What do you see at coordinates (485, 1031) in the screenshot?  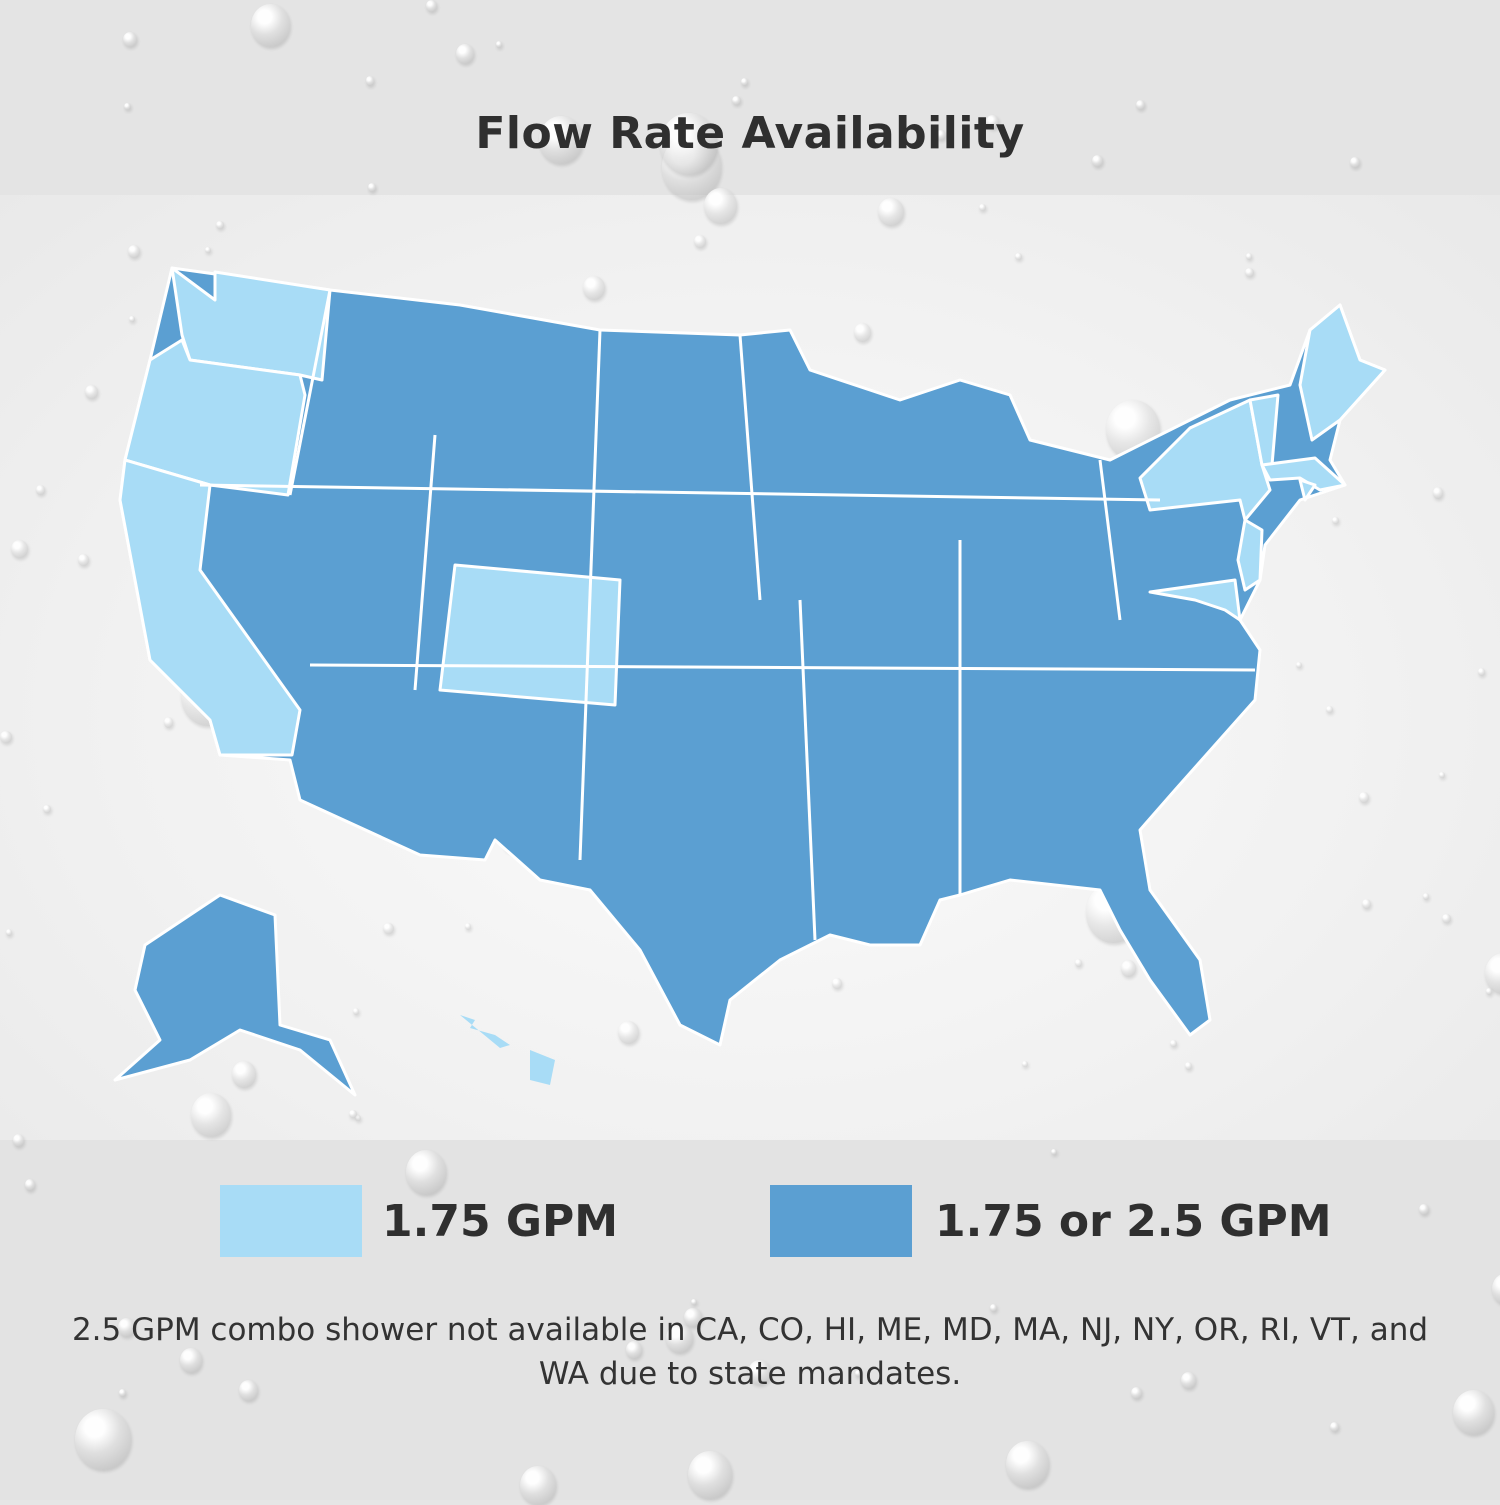 I see `state-hi-islands` at bounding box center [485, 1031].